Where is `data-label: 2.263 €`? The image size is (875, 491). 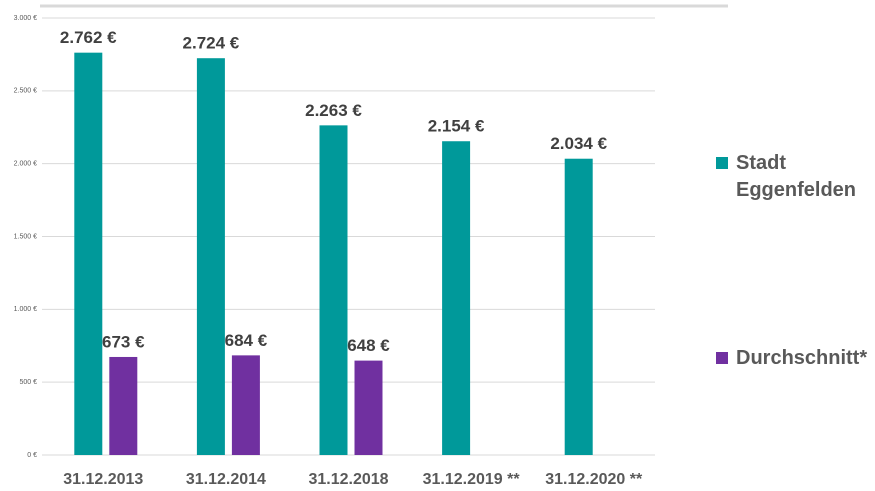
data-label: 2.263 € is located at coordinates (333, 110).